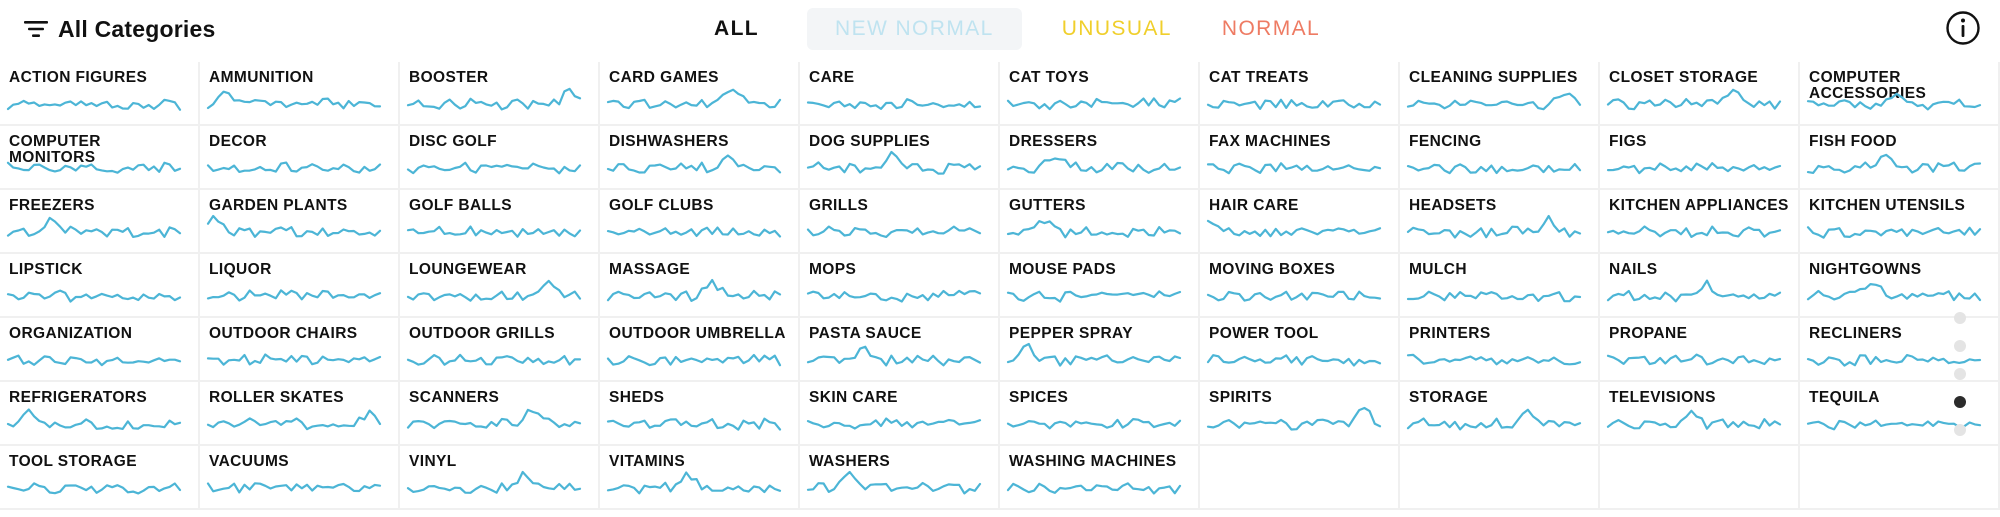 The width and height of the screenshot is (2000, 517). Describe the element at coordinates (1900, 286) in the screenshot. I see `category-card: NIGHTGOWNS` at that location.